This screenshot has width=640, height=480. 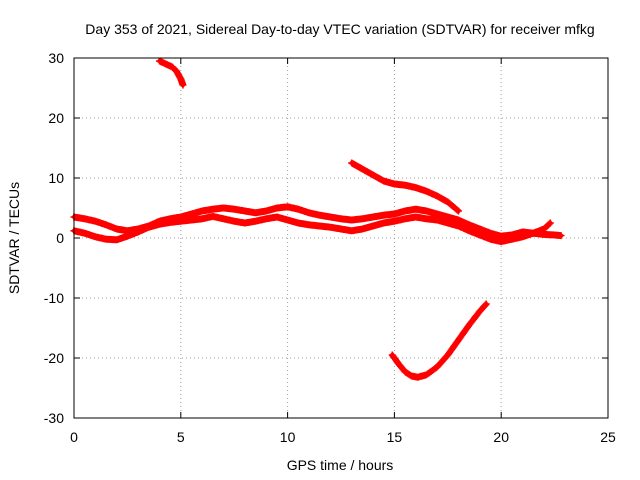 What do you see at coordinates (340, 465) in the screenshot?
I see `x-axis-label: GPS time / hours` at bounding box center [340, 465].